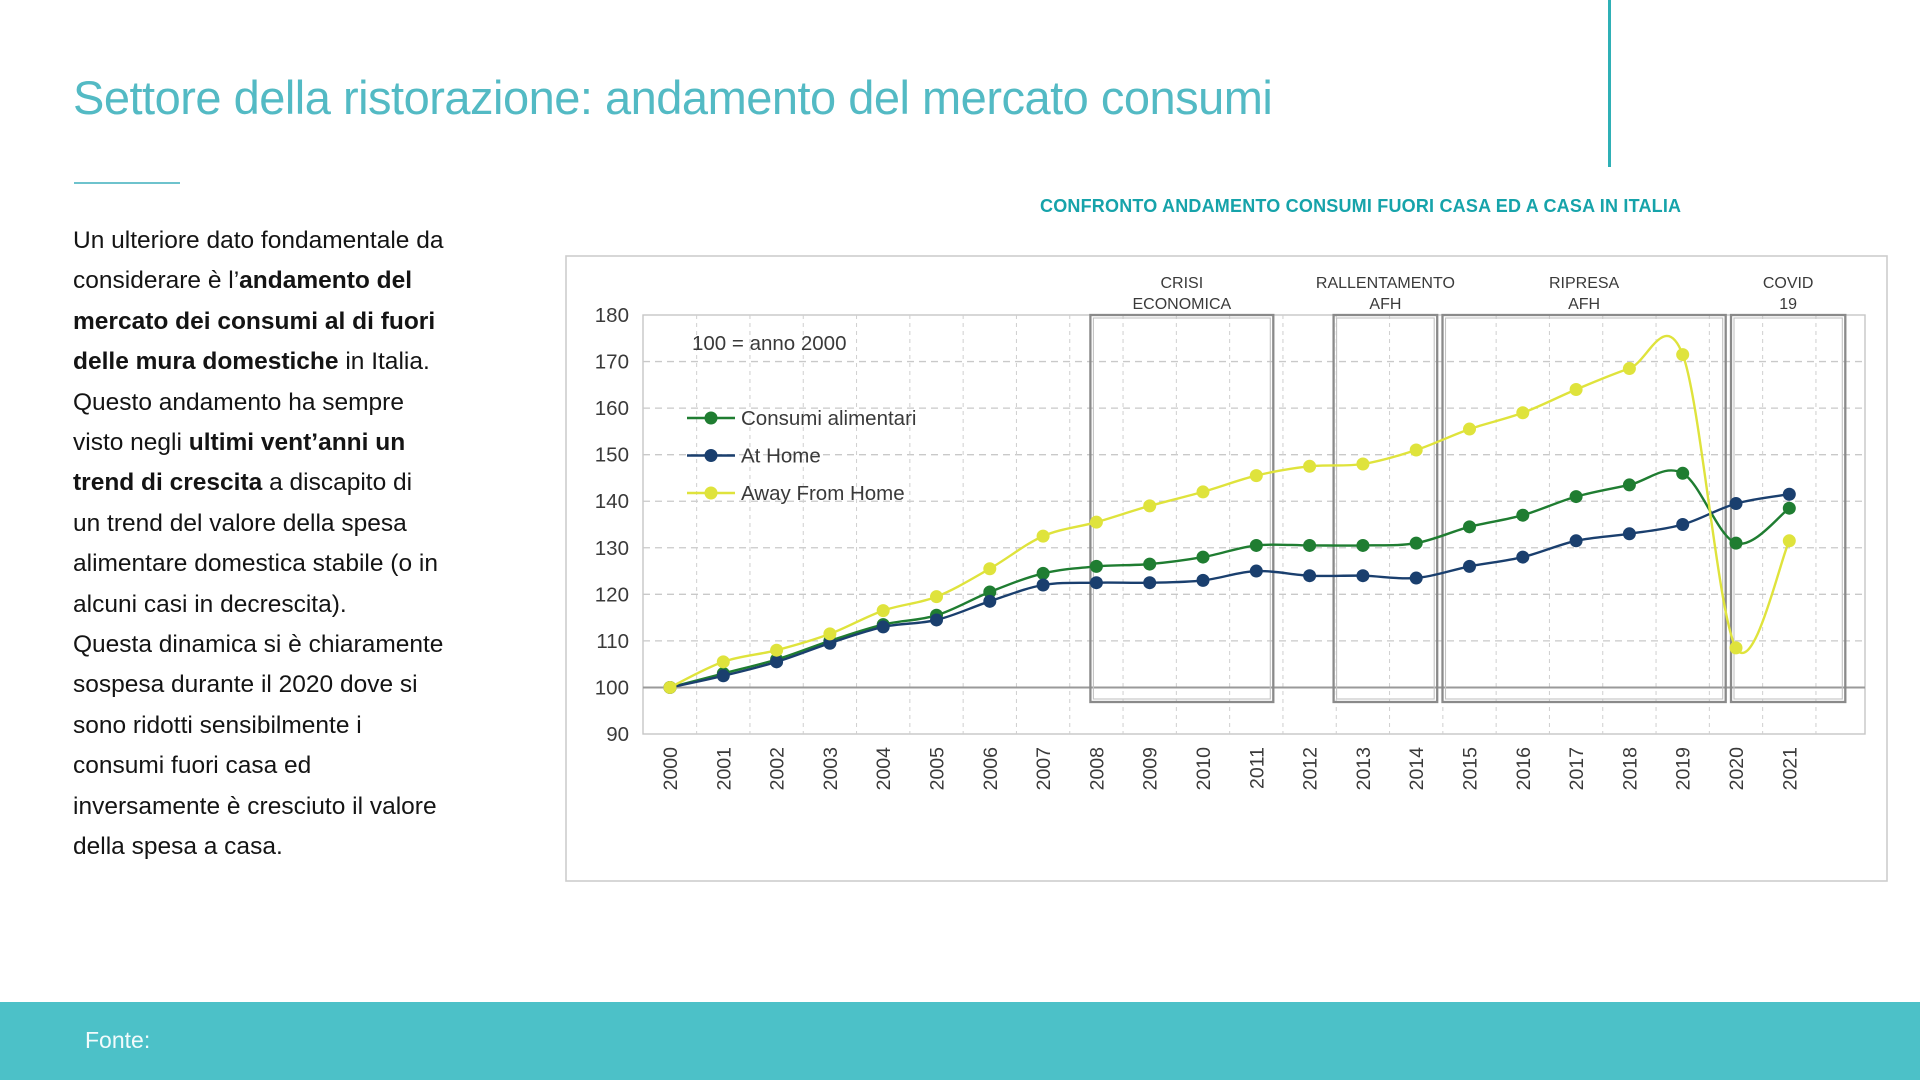 Image resolution: width=1920 pixels, height=1080 pixels. Describe the element at coordinates (612, 315) in the screenshot. I see `svg-text: 180` at that location.